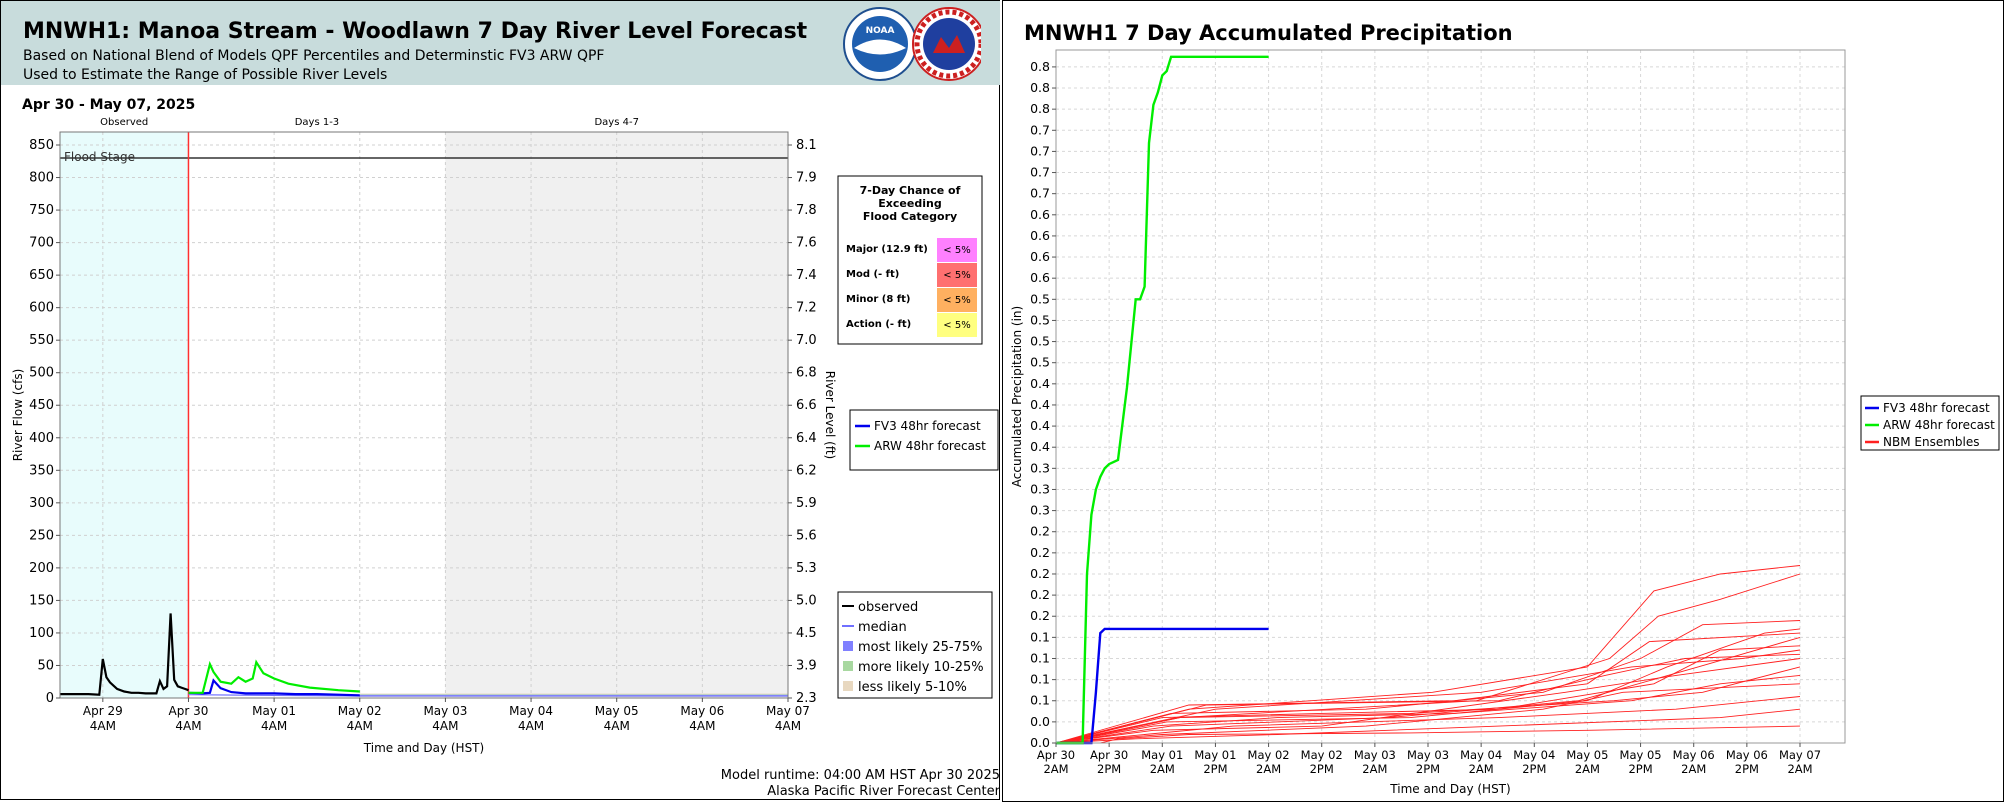 The width and height of the screenshot is (2004, 802). What do you see at coordinates (946, 44) in the screenshot?
I see `nws-logo` at bounding box center [946, 44].